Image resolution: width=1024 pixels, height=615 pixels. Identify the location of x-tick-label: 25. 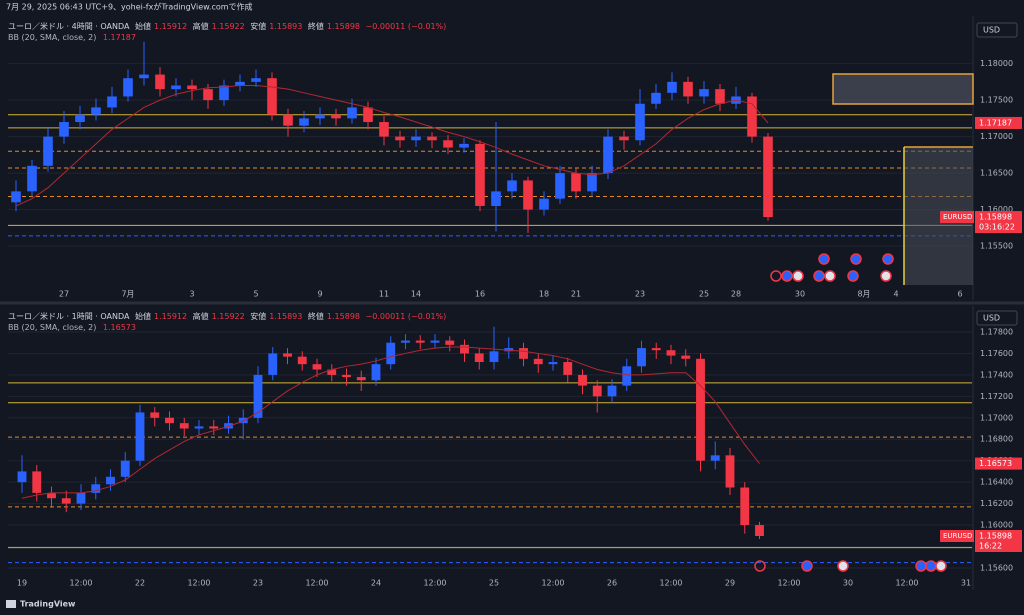
(704, 294).